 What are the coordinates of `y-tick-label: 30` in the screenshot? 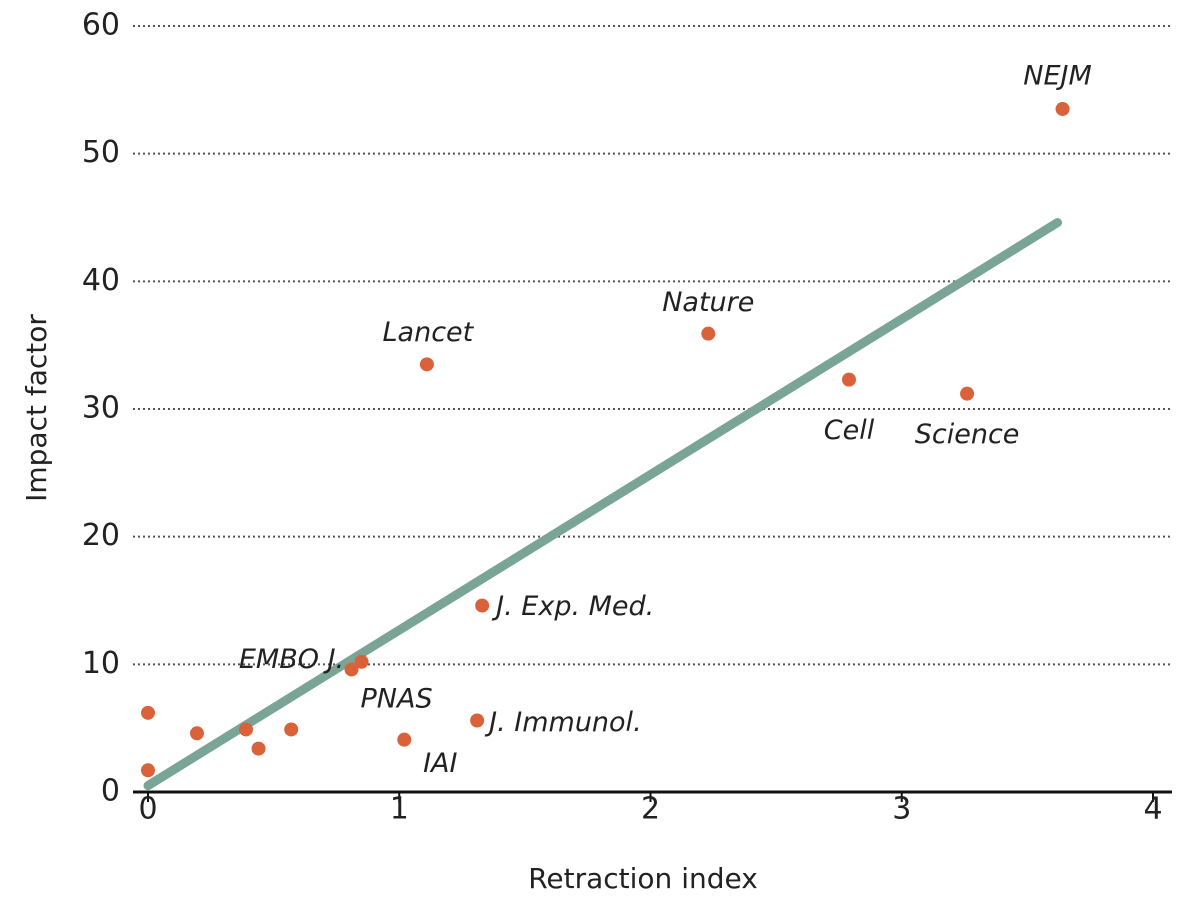 It's located at (101, 408).